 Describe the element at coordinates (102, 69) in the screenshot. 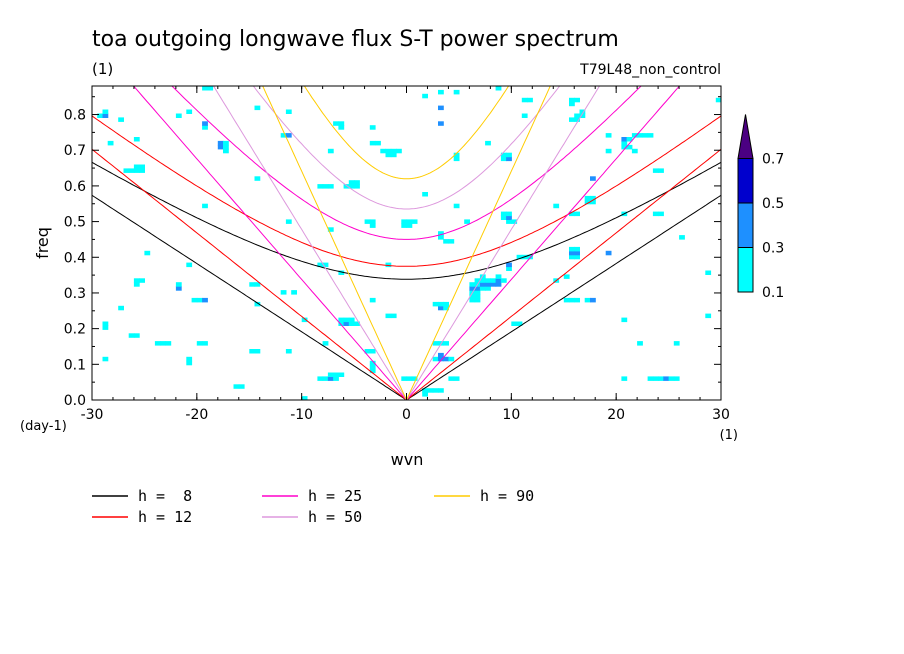

I see `title-units: (1)` at that location.